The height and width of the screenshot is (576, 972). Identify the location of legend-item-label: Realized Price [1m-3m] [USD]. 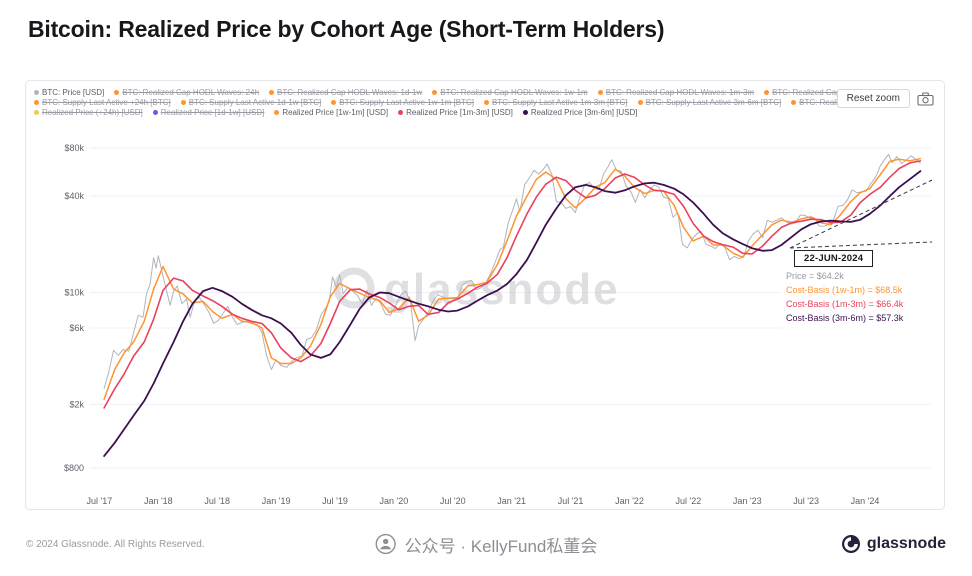
(459, 112).